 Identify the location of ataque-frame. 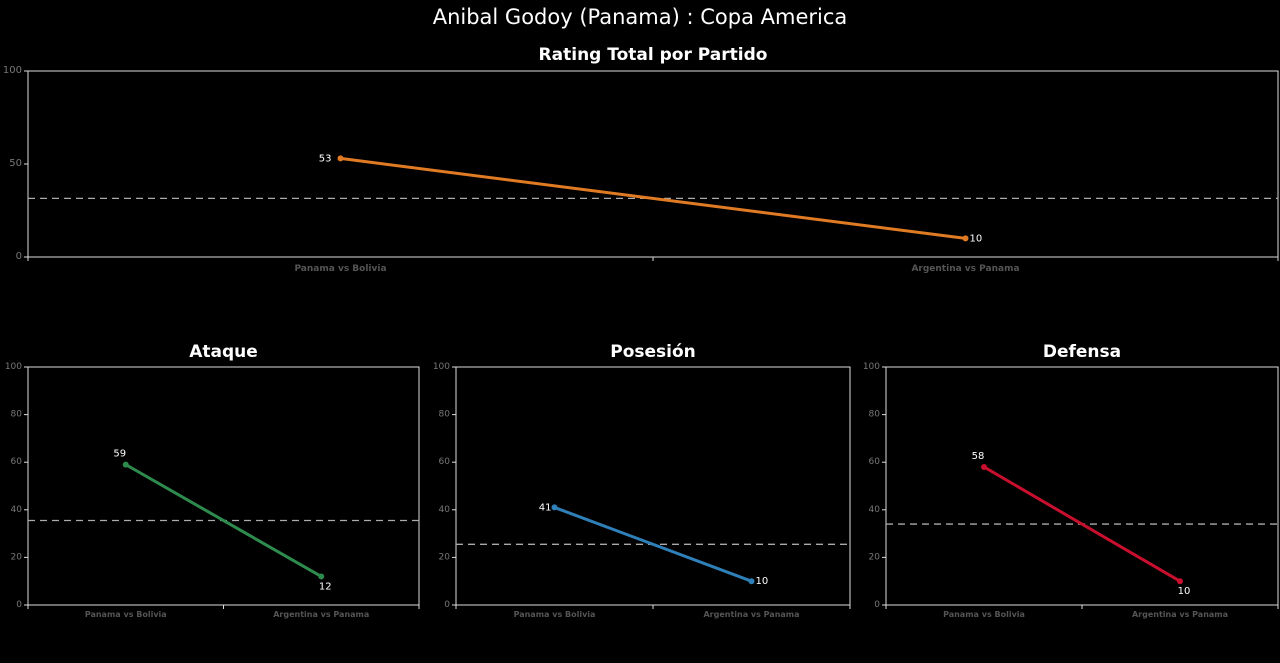
(223, 486).